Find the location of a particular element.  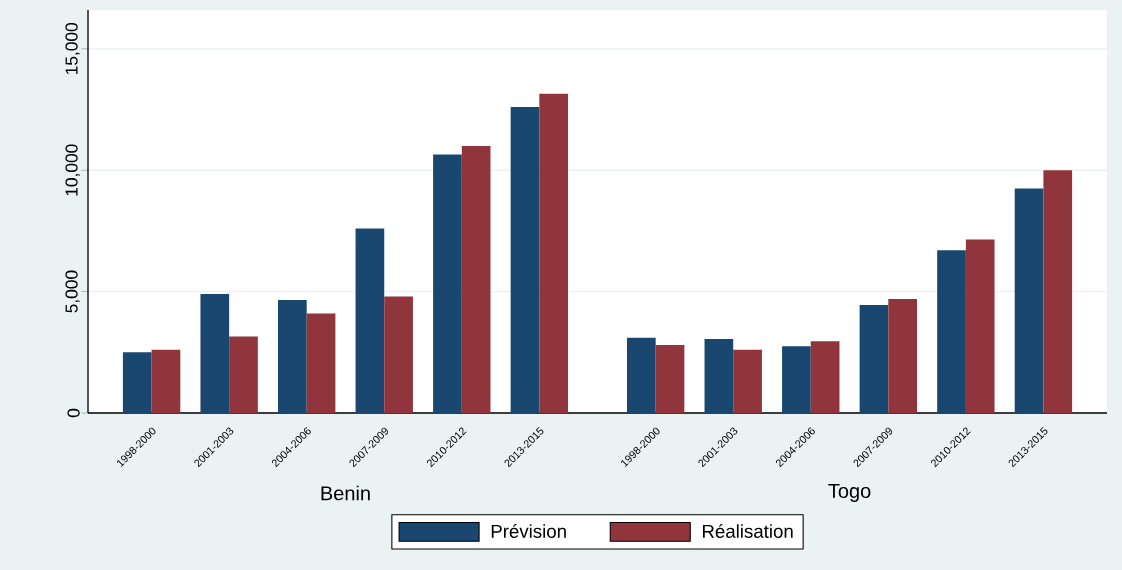

y-tick-label: 10,000 is located at coordinates (72, 170).